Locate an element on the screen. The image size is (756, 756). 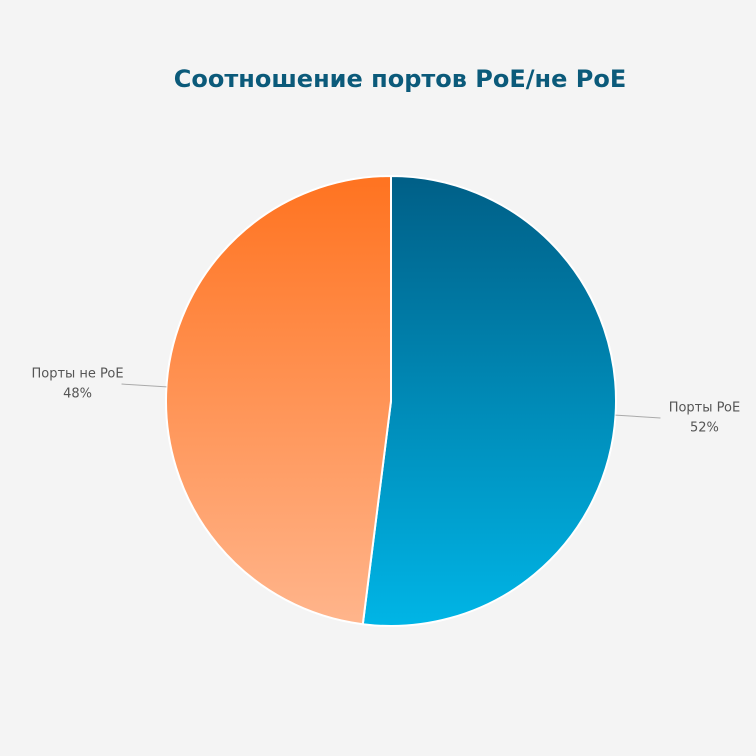
slice-value-label: 48% is located at coordinates (77, 394).